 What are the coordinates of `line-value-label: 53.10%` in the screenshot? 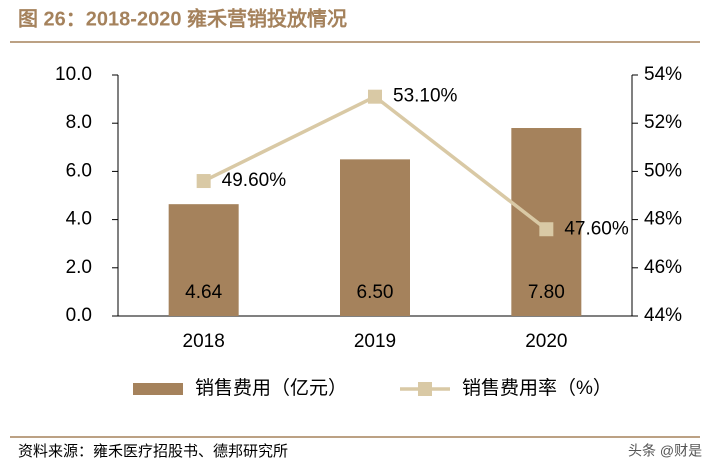 It's located at (425, 96).